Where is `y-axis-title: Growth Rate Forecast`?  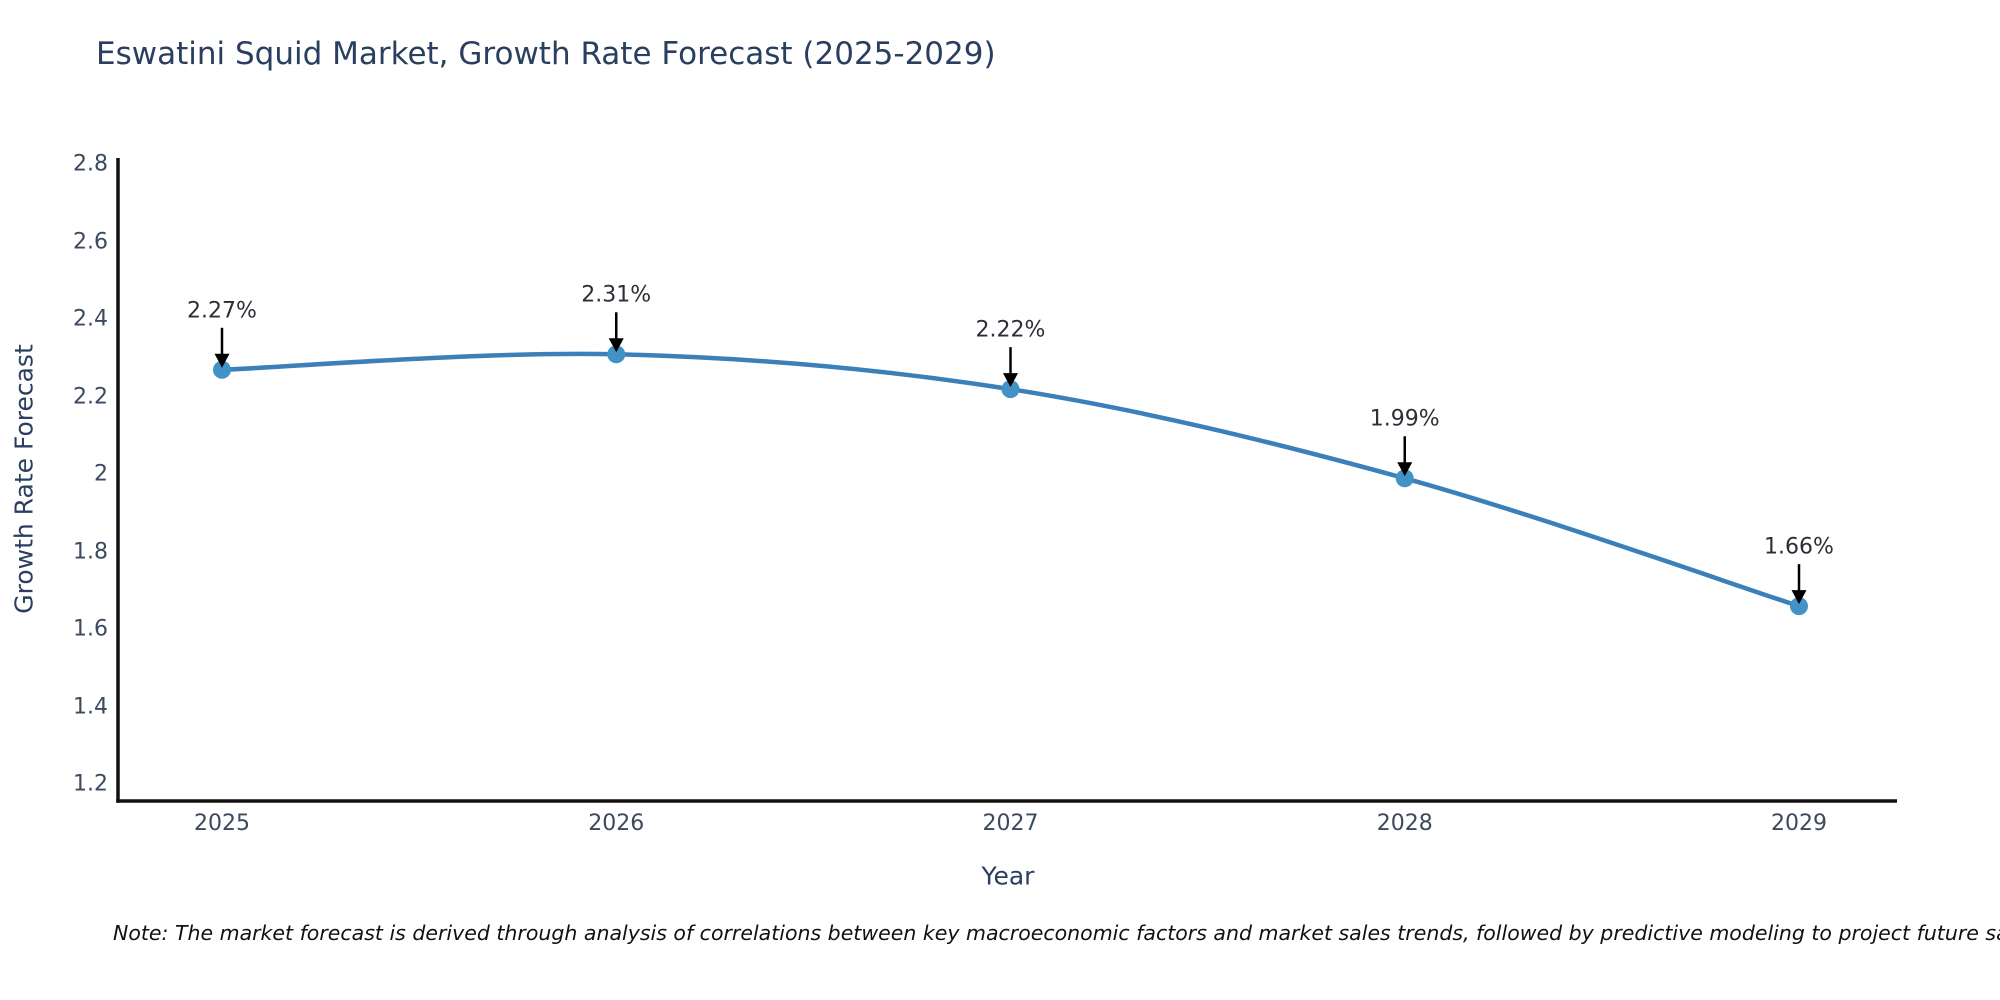 y-axis-title: Growth Rate Forecast is located at coordinates (24, 479).